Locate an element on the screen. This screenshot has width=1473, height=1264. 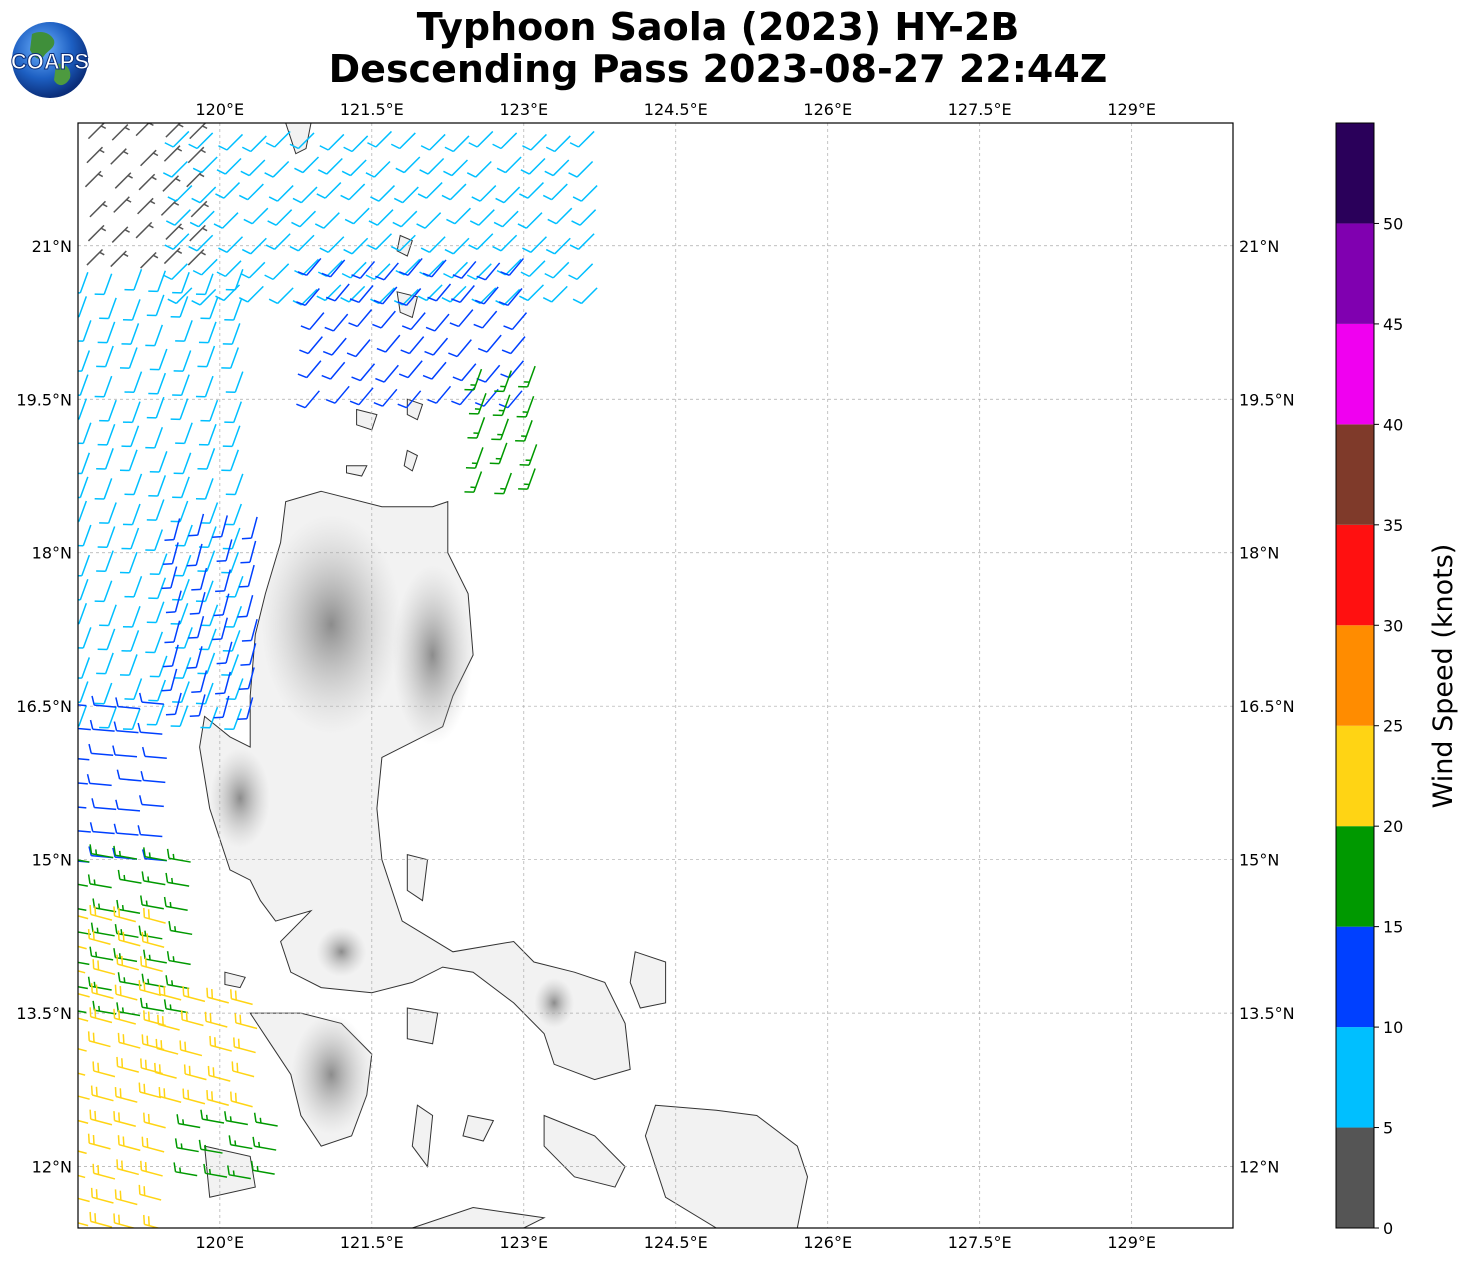
lat-label-right: 19.5°N is located at coordinates (1267, 399).